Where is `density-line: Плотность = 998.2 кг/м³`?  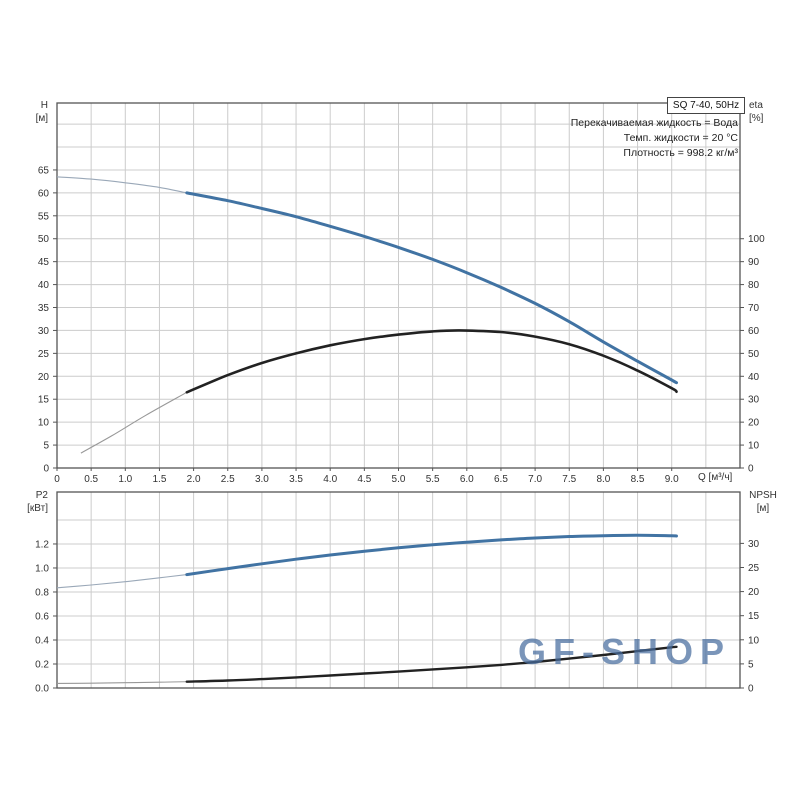 density-line: Плотность = 998.2 кг/м³ is located at coordinates (680, 153).